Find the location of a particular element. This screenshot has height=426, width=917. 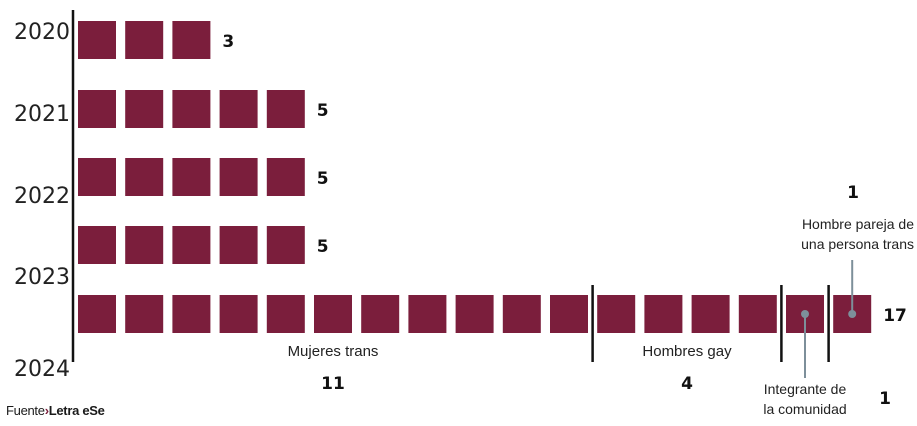

year-label-2020: 2020 is located at coordinates (42, 32).